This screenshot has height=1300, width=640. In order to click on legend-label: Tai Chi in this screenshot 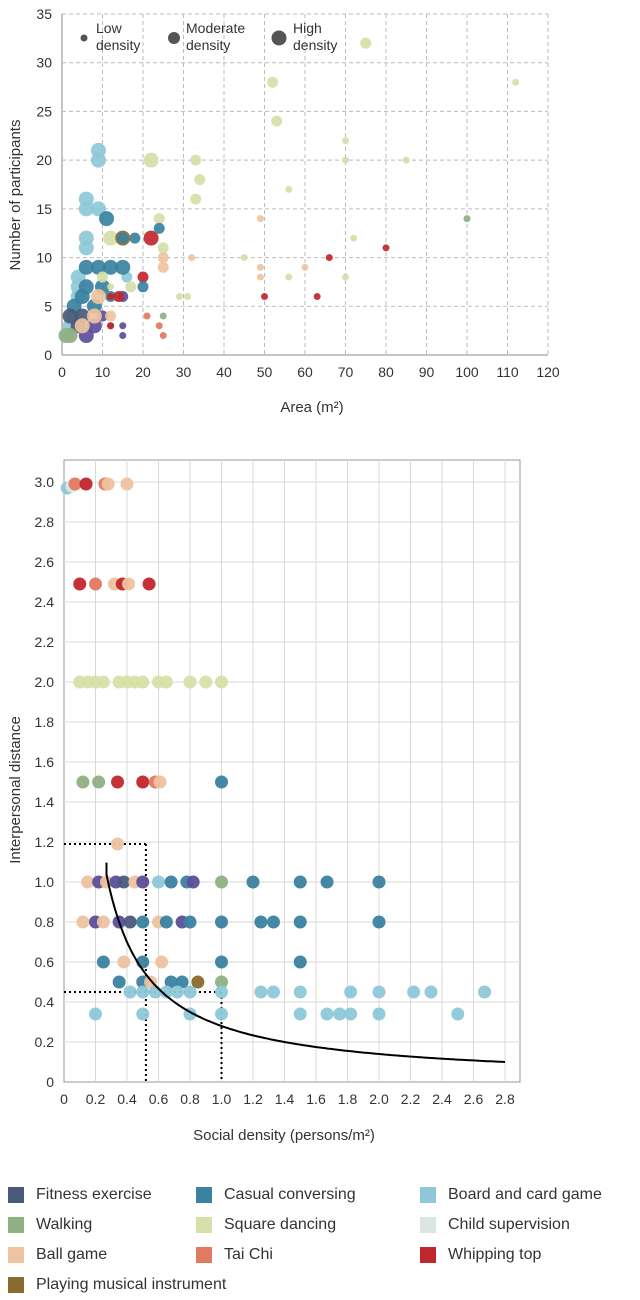, I will do `click(248, 1254)`.